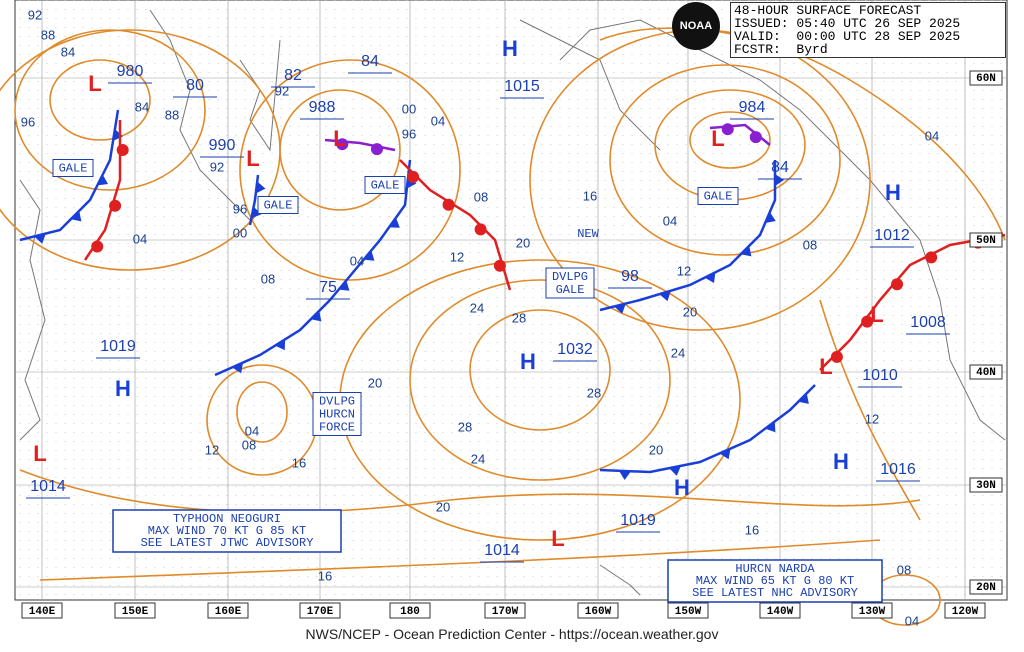 This screenshot has width=1024, height=652. What do you see at coordinates (986, 486) in the screenshot?
I see `lat-label: 30N` at bounding box center [986, 486].